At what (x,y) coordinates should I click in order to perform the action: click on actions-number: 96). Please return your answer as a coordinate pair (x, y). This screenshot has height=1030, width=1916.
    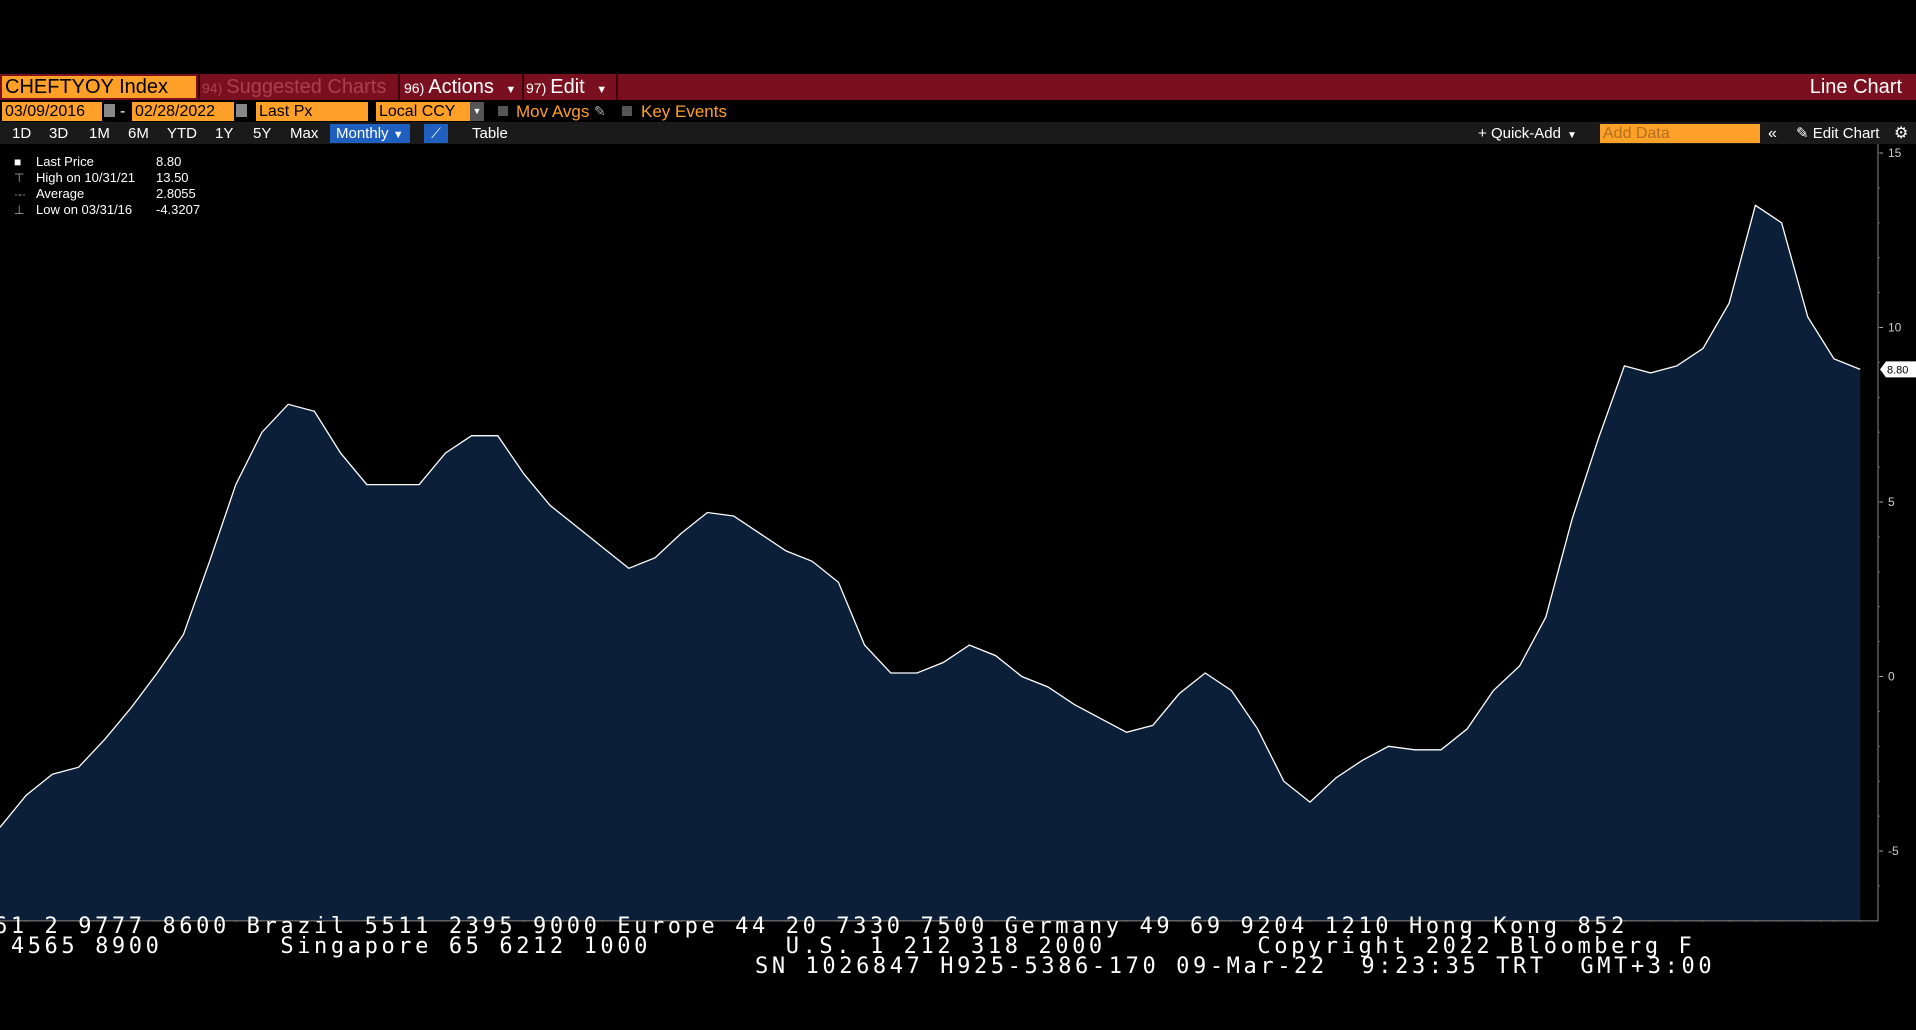
    Looking at the image, I should click on (414, 88).